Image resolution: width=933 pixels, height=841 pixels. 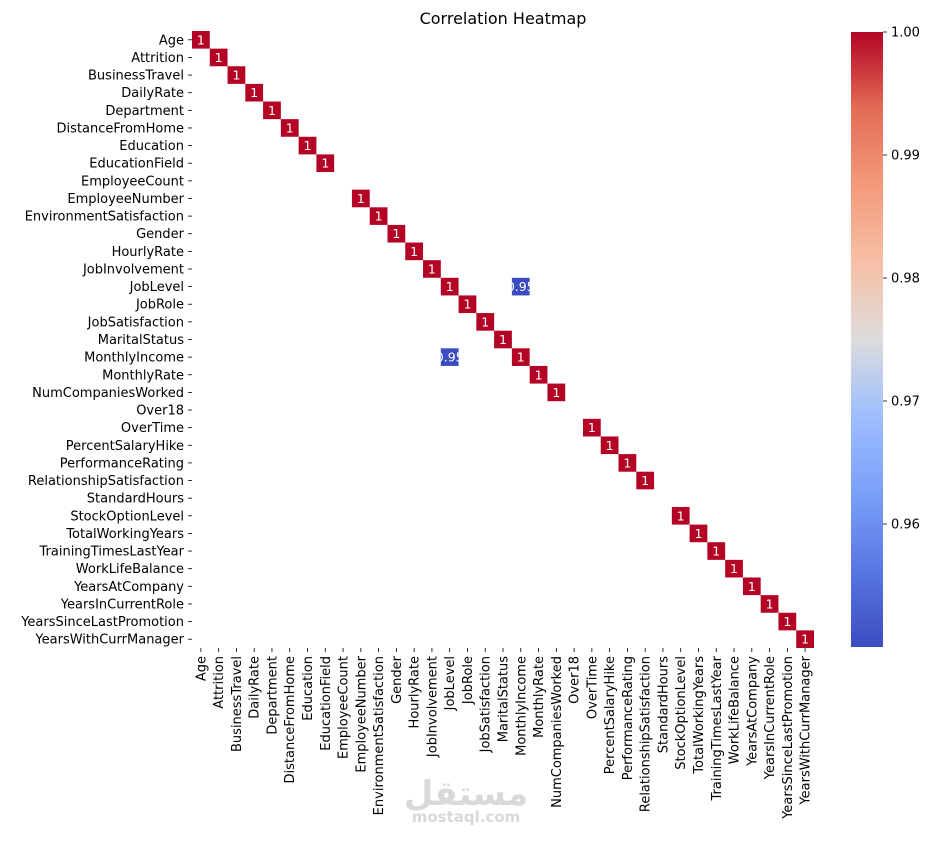 What do you see at coordinates (486, 704) in the screenshot?
I see `x-tick-label: JobSatisfaction` at bounding box center [486, 704].